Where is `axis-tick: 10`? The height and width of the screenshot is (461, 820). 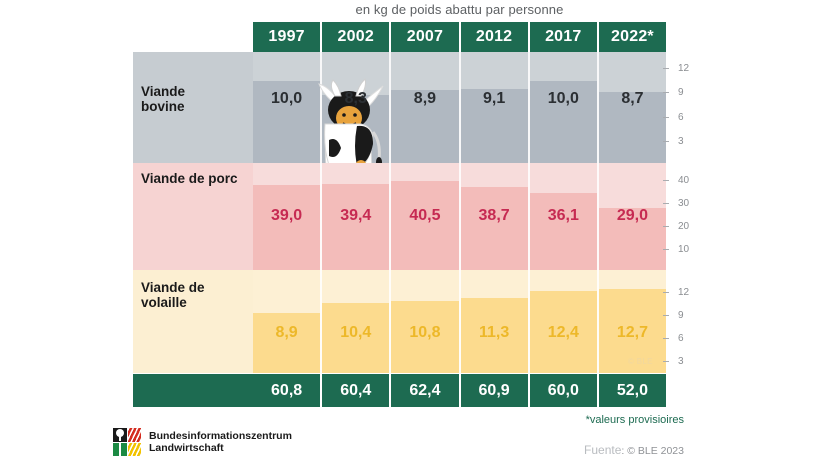
axis-tick: 10 is located at coordinates (684, 249).